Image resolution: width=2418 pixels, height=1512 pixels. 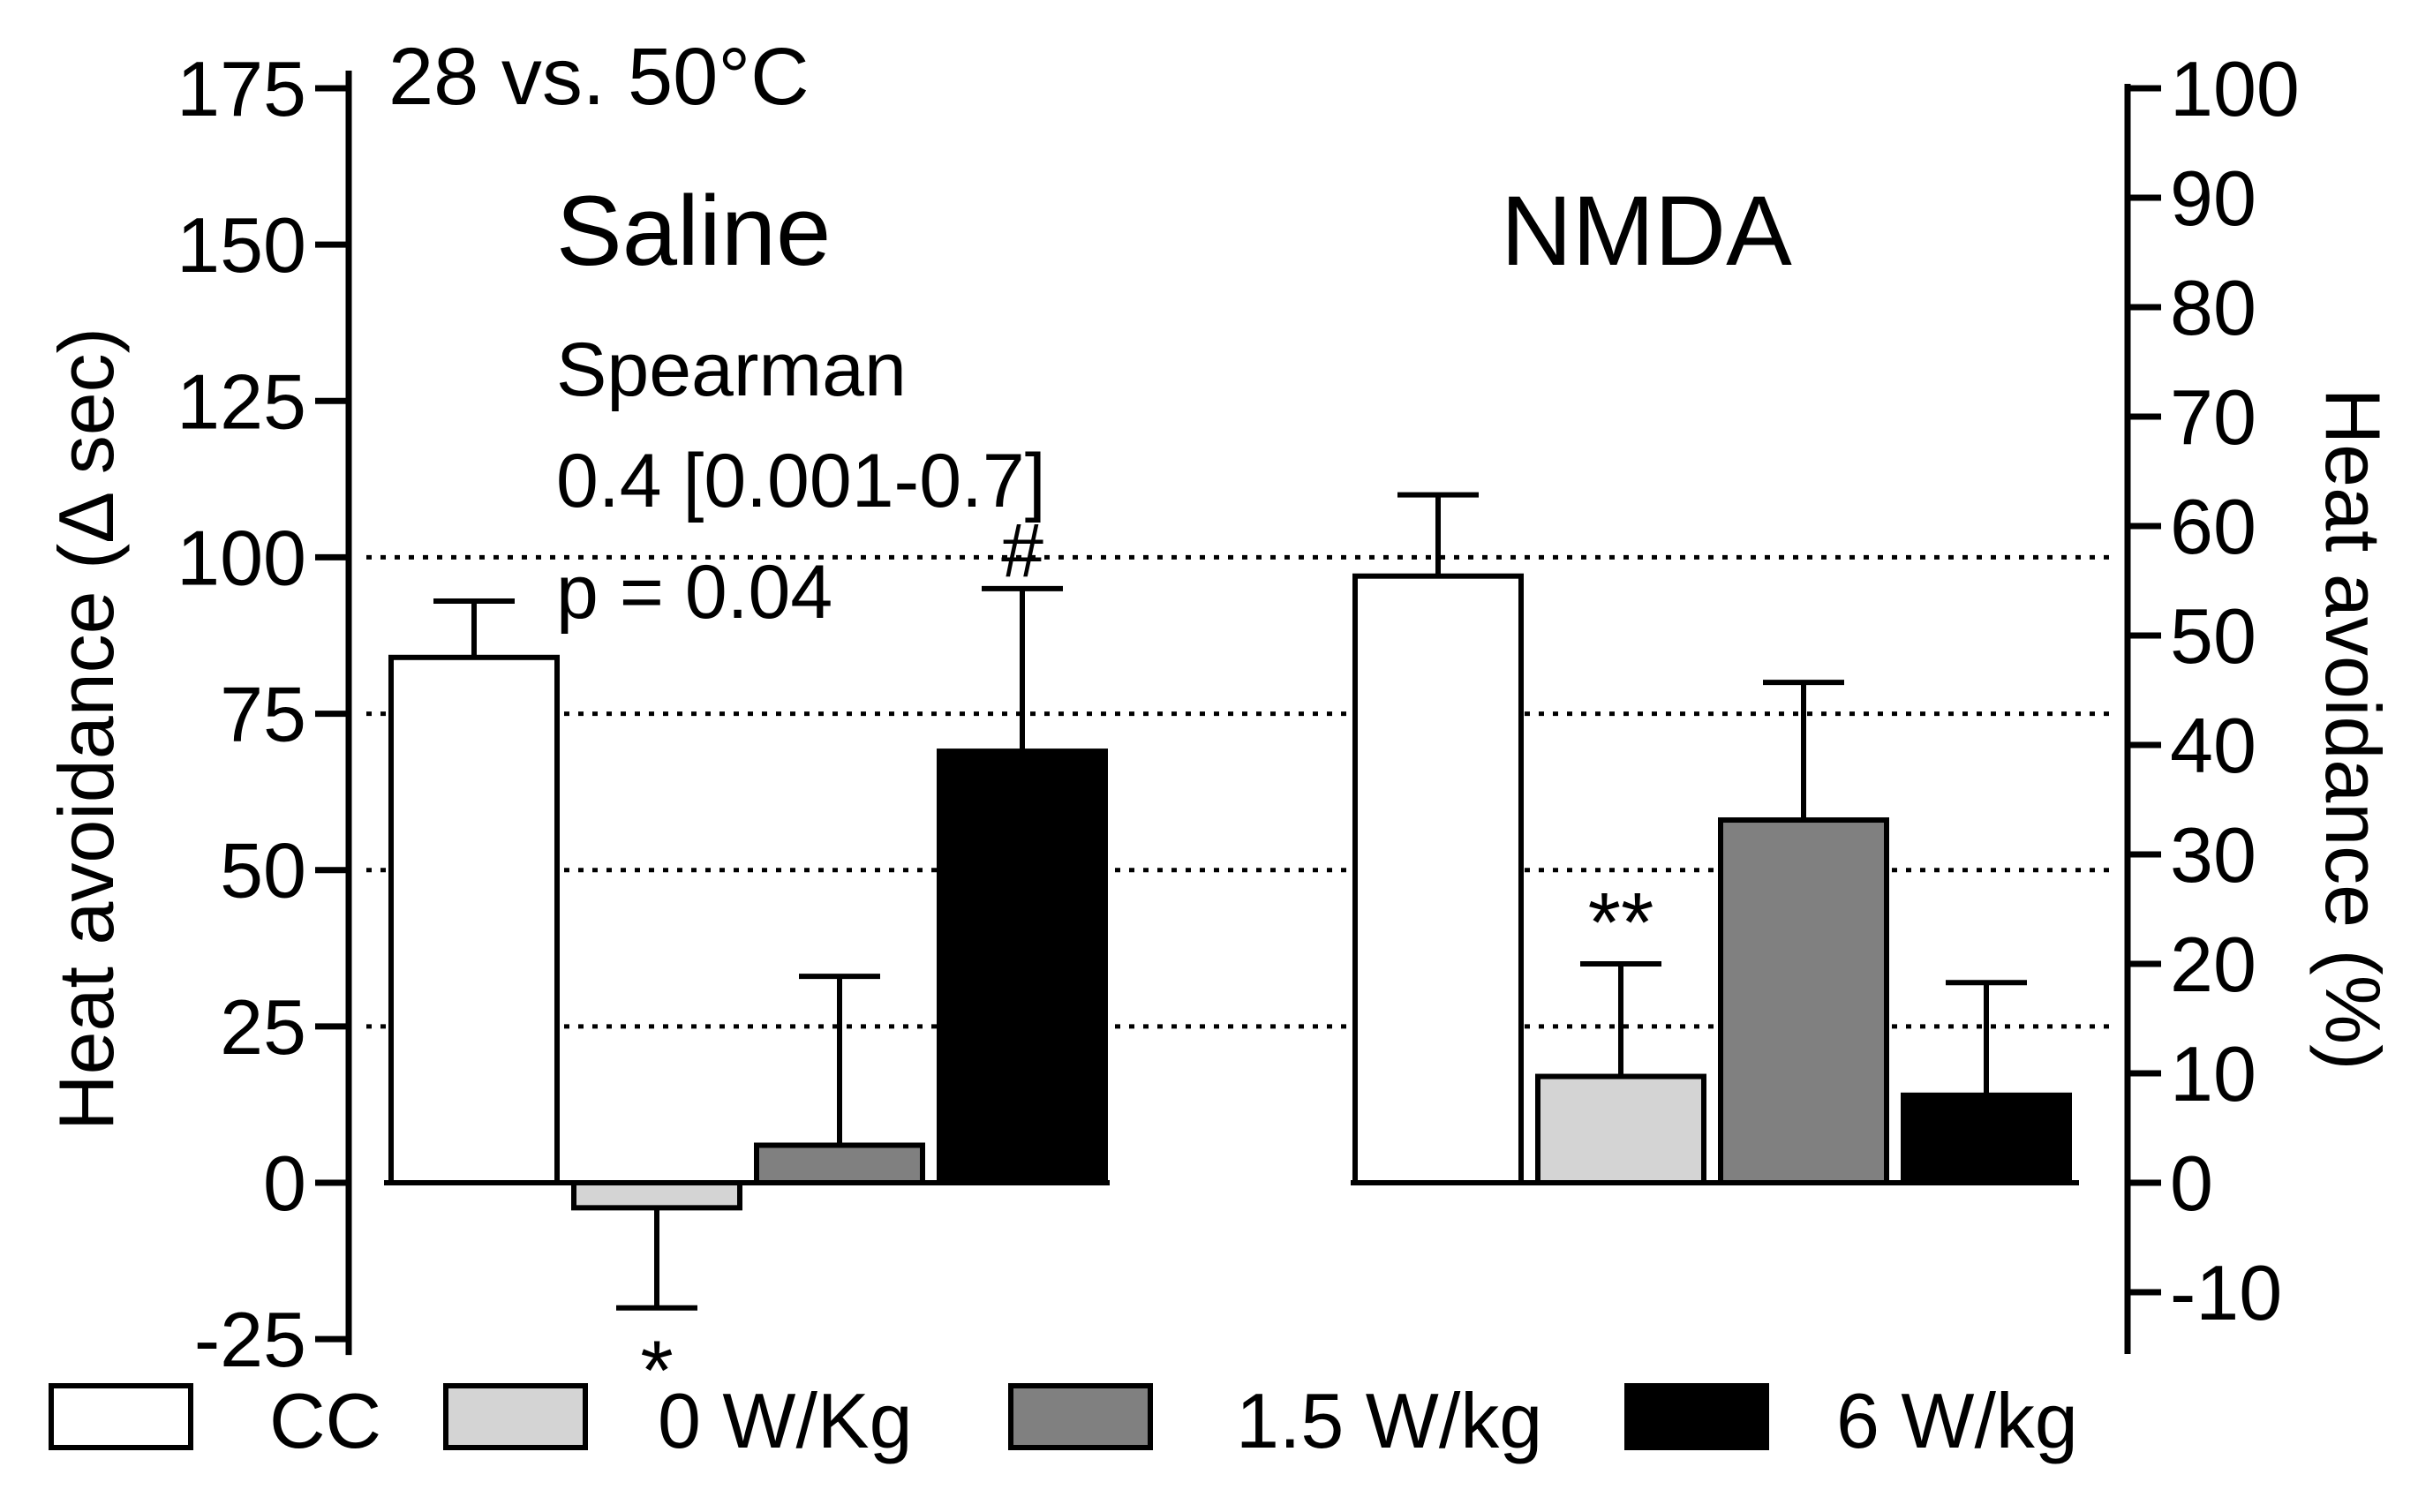 What do you see at coordinates (2191, 1183) in the screenshot?
I see `y-tick-label-right: 0` at bounding box center [2191, 1183].